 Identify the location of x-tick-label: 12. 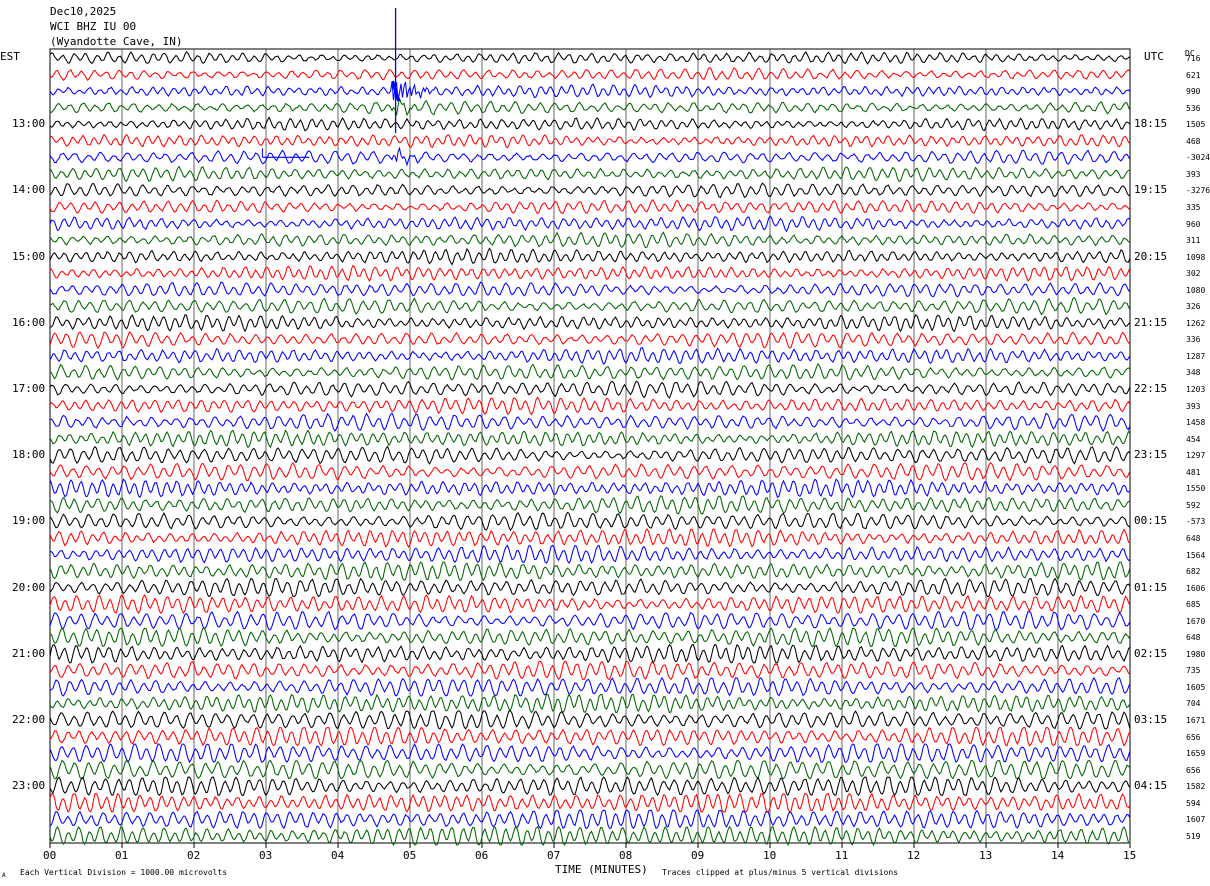
(914, 855).